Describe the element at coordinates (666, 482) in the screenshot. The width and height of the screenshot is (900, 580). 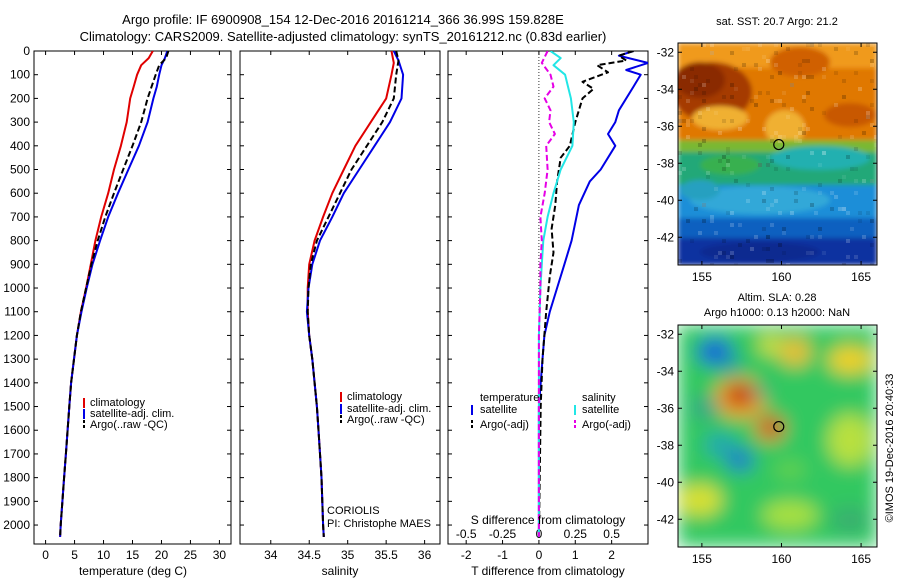
I see `lat-tick-label: -40` at that location.